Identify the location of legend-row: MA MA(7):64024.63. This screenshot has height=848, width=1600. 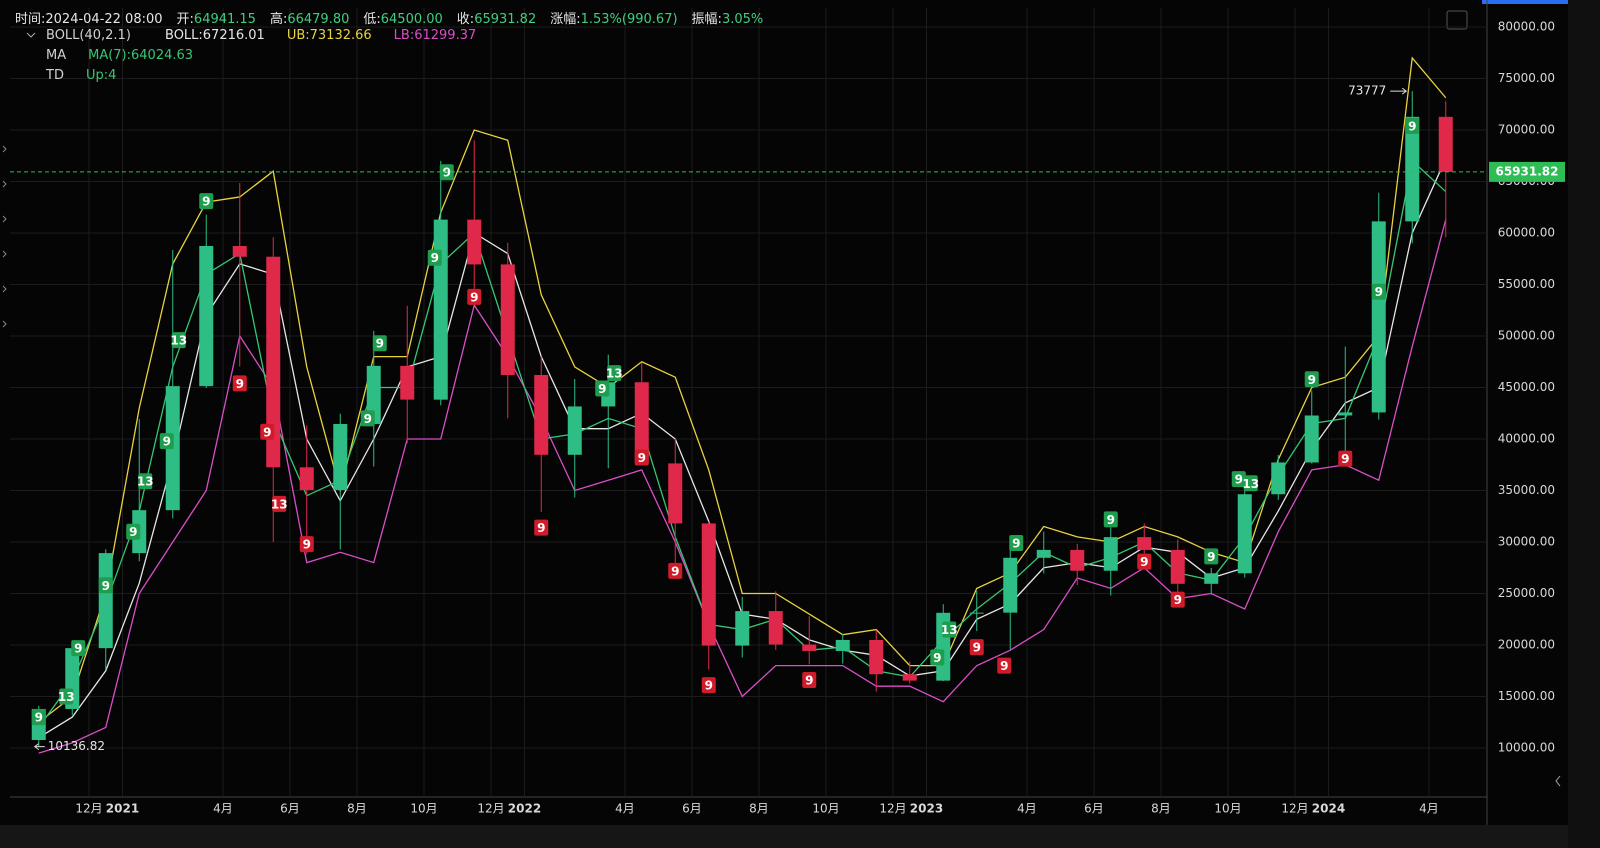
(119, 55).